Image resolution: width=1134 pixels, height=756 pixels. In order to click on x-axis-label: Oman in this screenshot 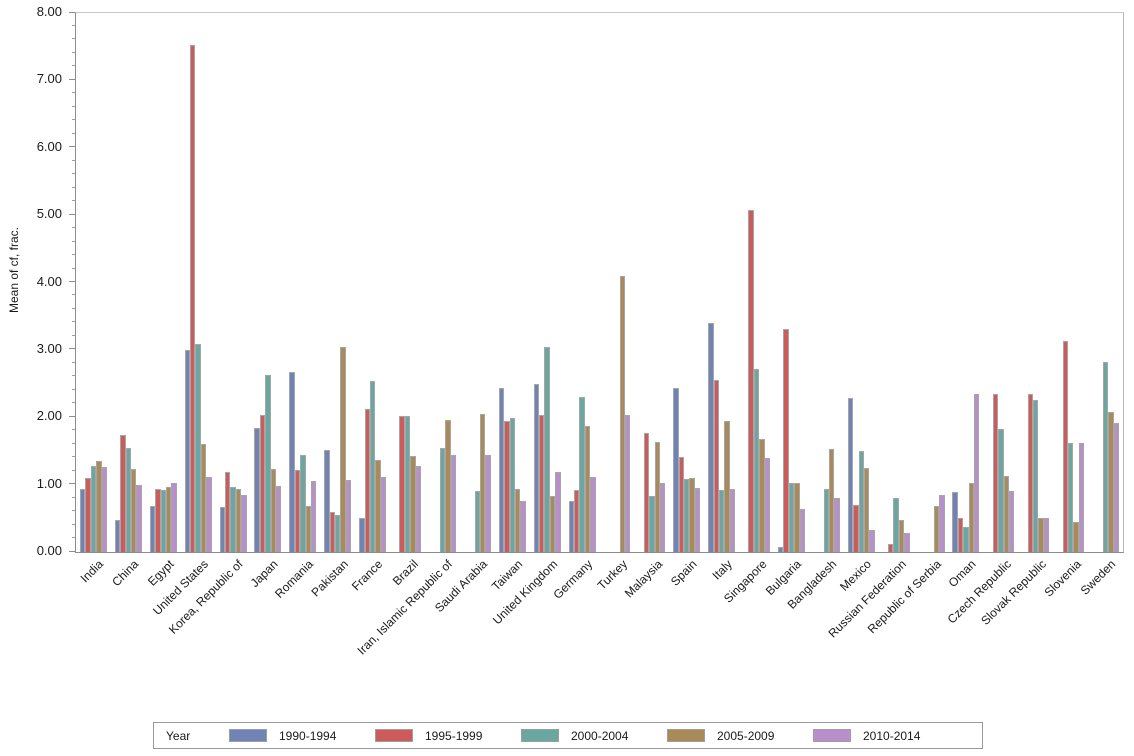, I will do `click(962, 574)`.